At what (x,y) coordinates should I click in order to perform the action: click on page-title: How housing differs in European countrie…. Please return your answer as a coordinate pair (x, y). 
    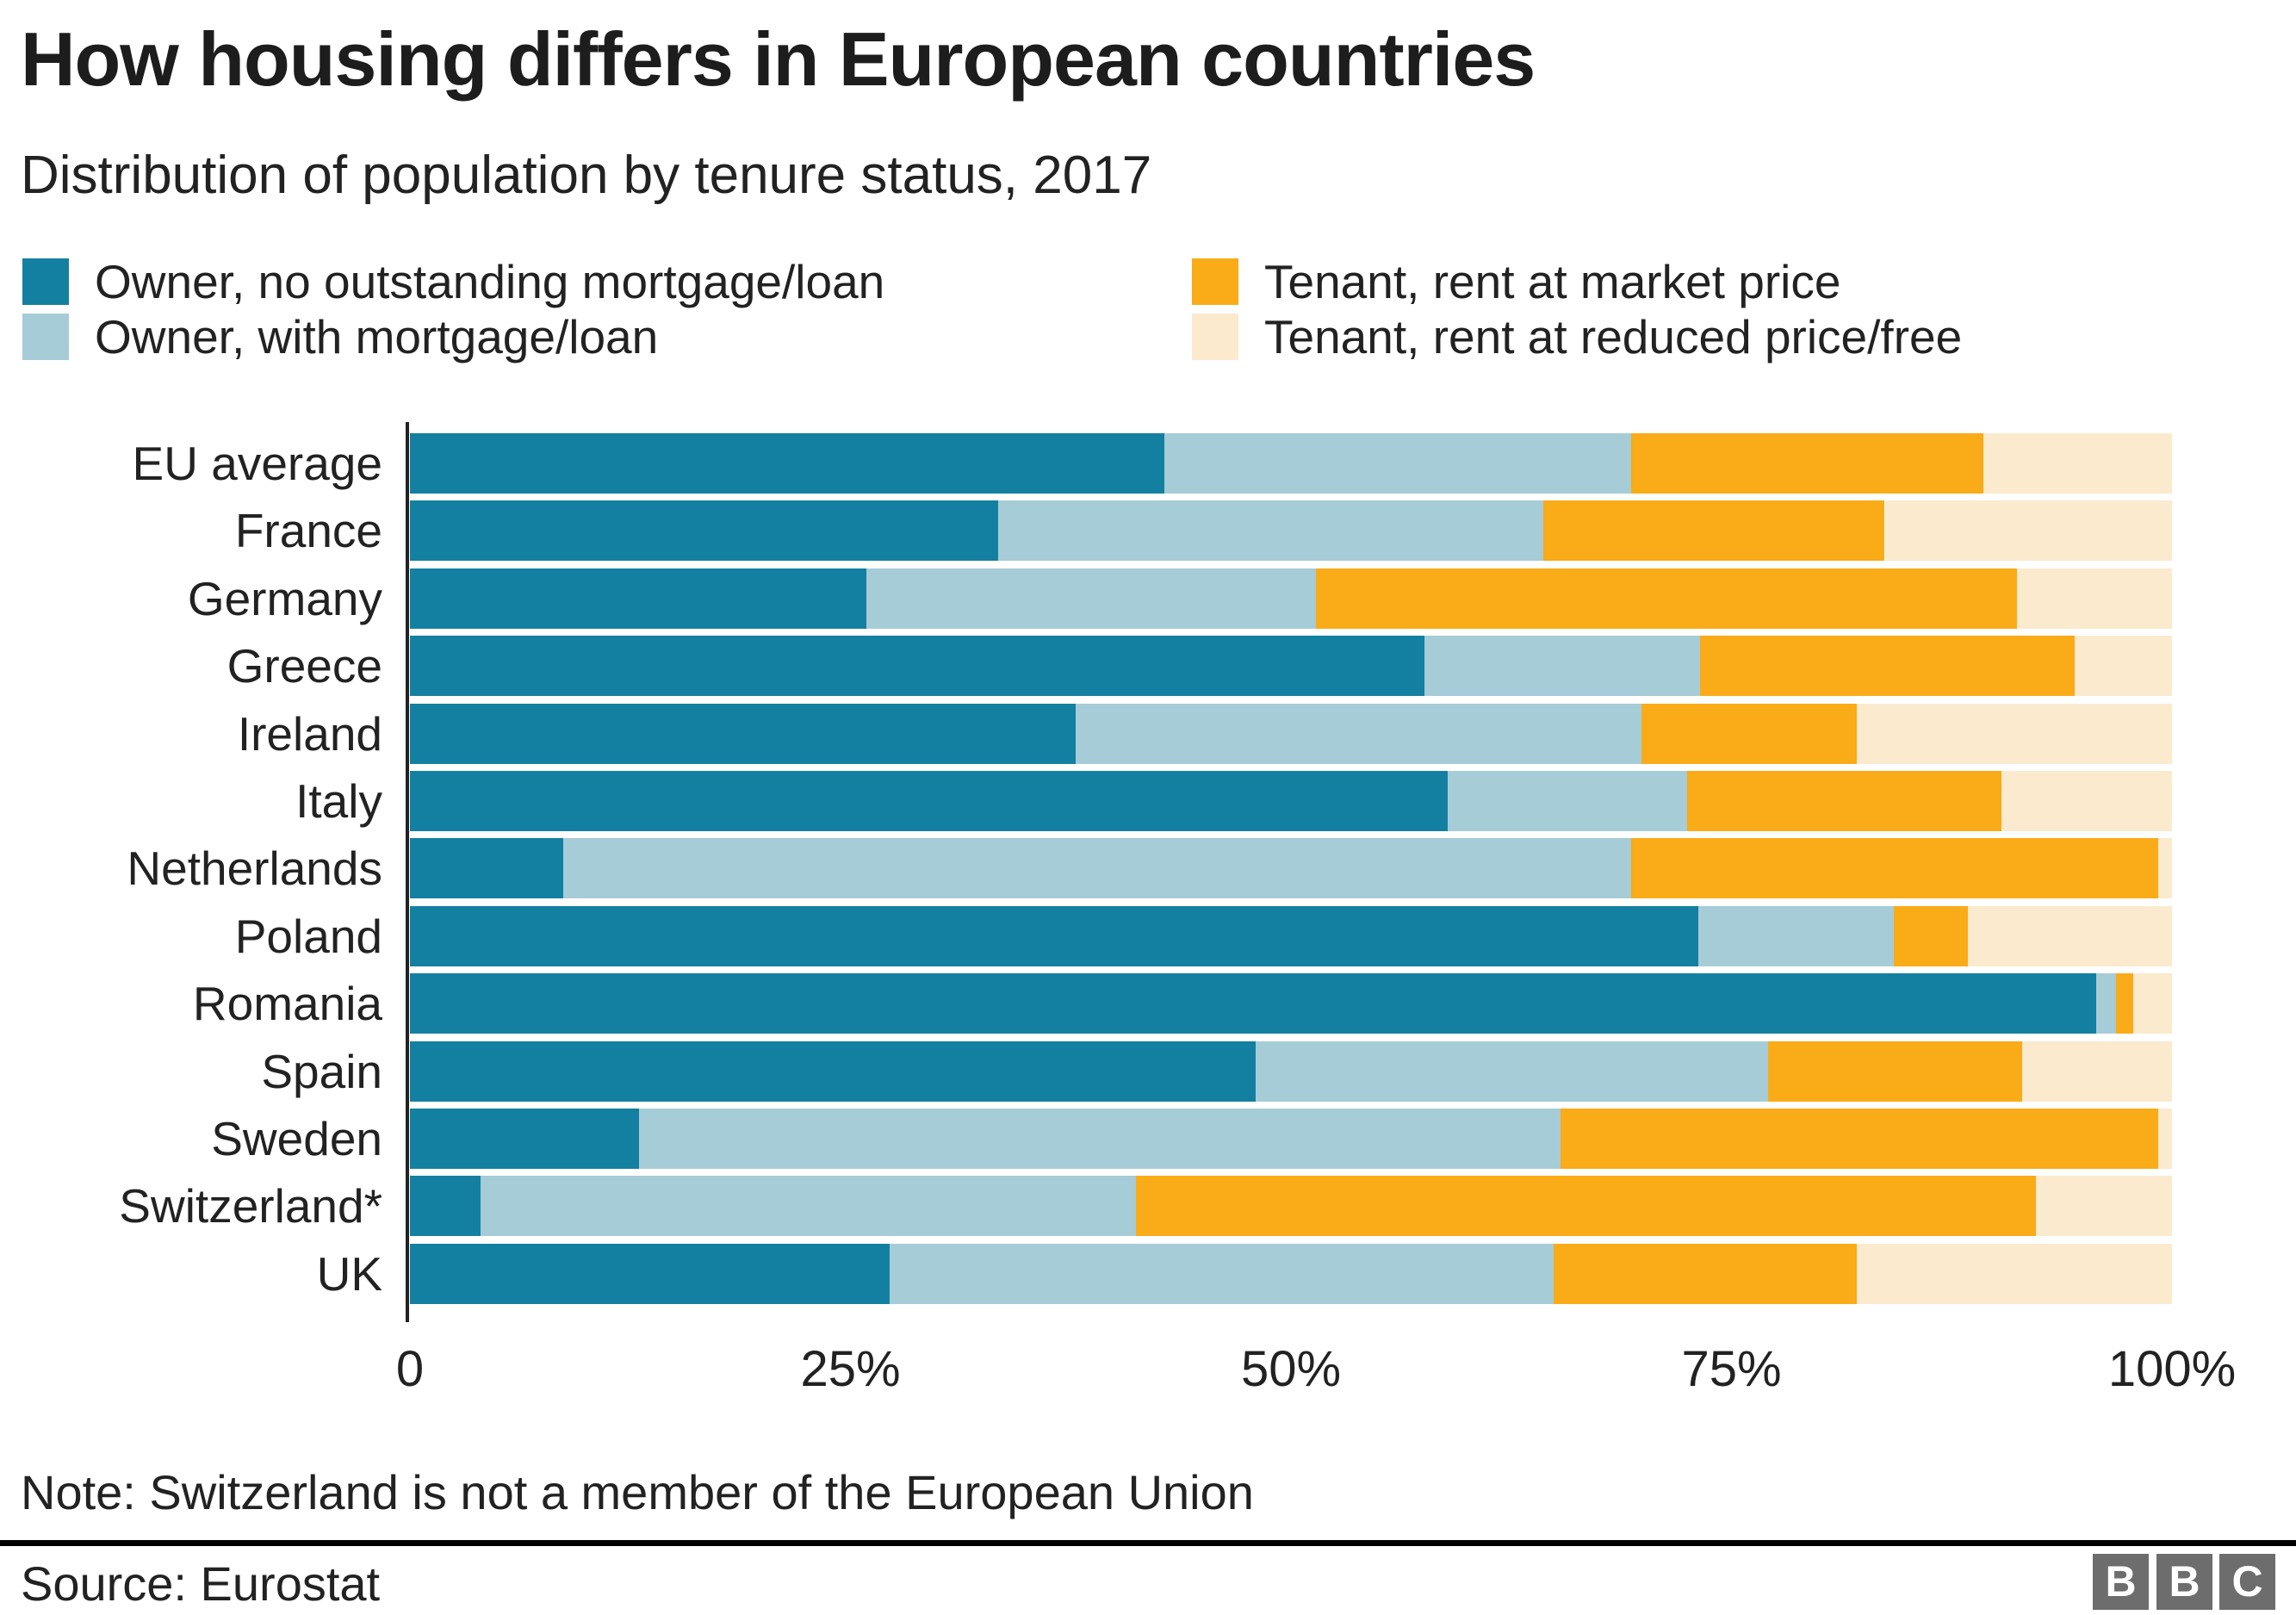
    Looking at the image, I should click on (778, 59).